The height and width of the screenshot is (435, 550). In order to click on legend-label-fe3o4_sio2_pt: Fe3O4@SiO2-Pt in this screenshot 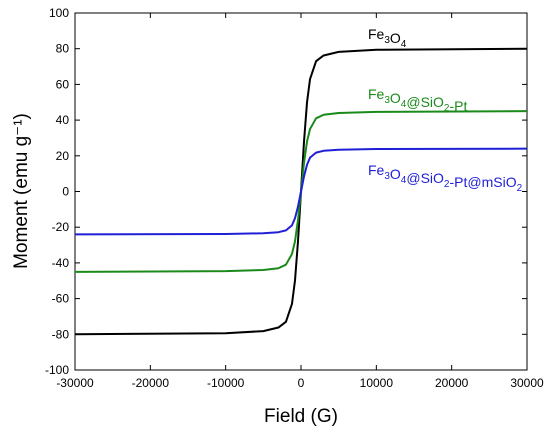, I will do `click(417, 100)`.